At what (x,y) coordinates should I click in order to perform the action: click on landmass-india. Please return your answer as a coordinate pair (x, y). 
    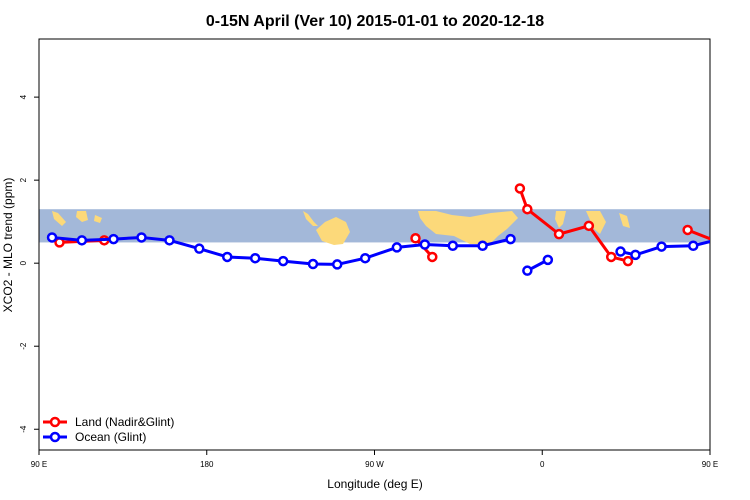
    Looking at the image, I should click on (560, 219).